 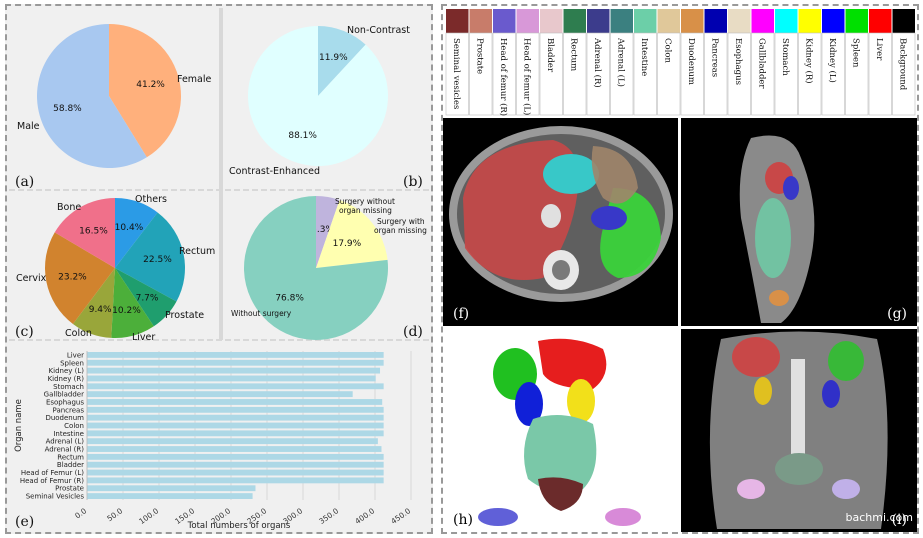 I want to click on legend-label: Pancreas, so click(x=714, y=57).